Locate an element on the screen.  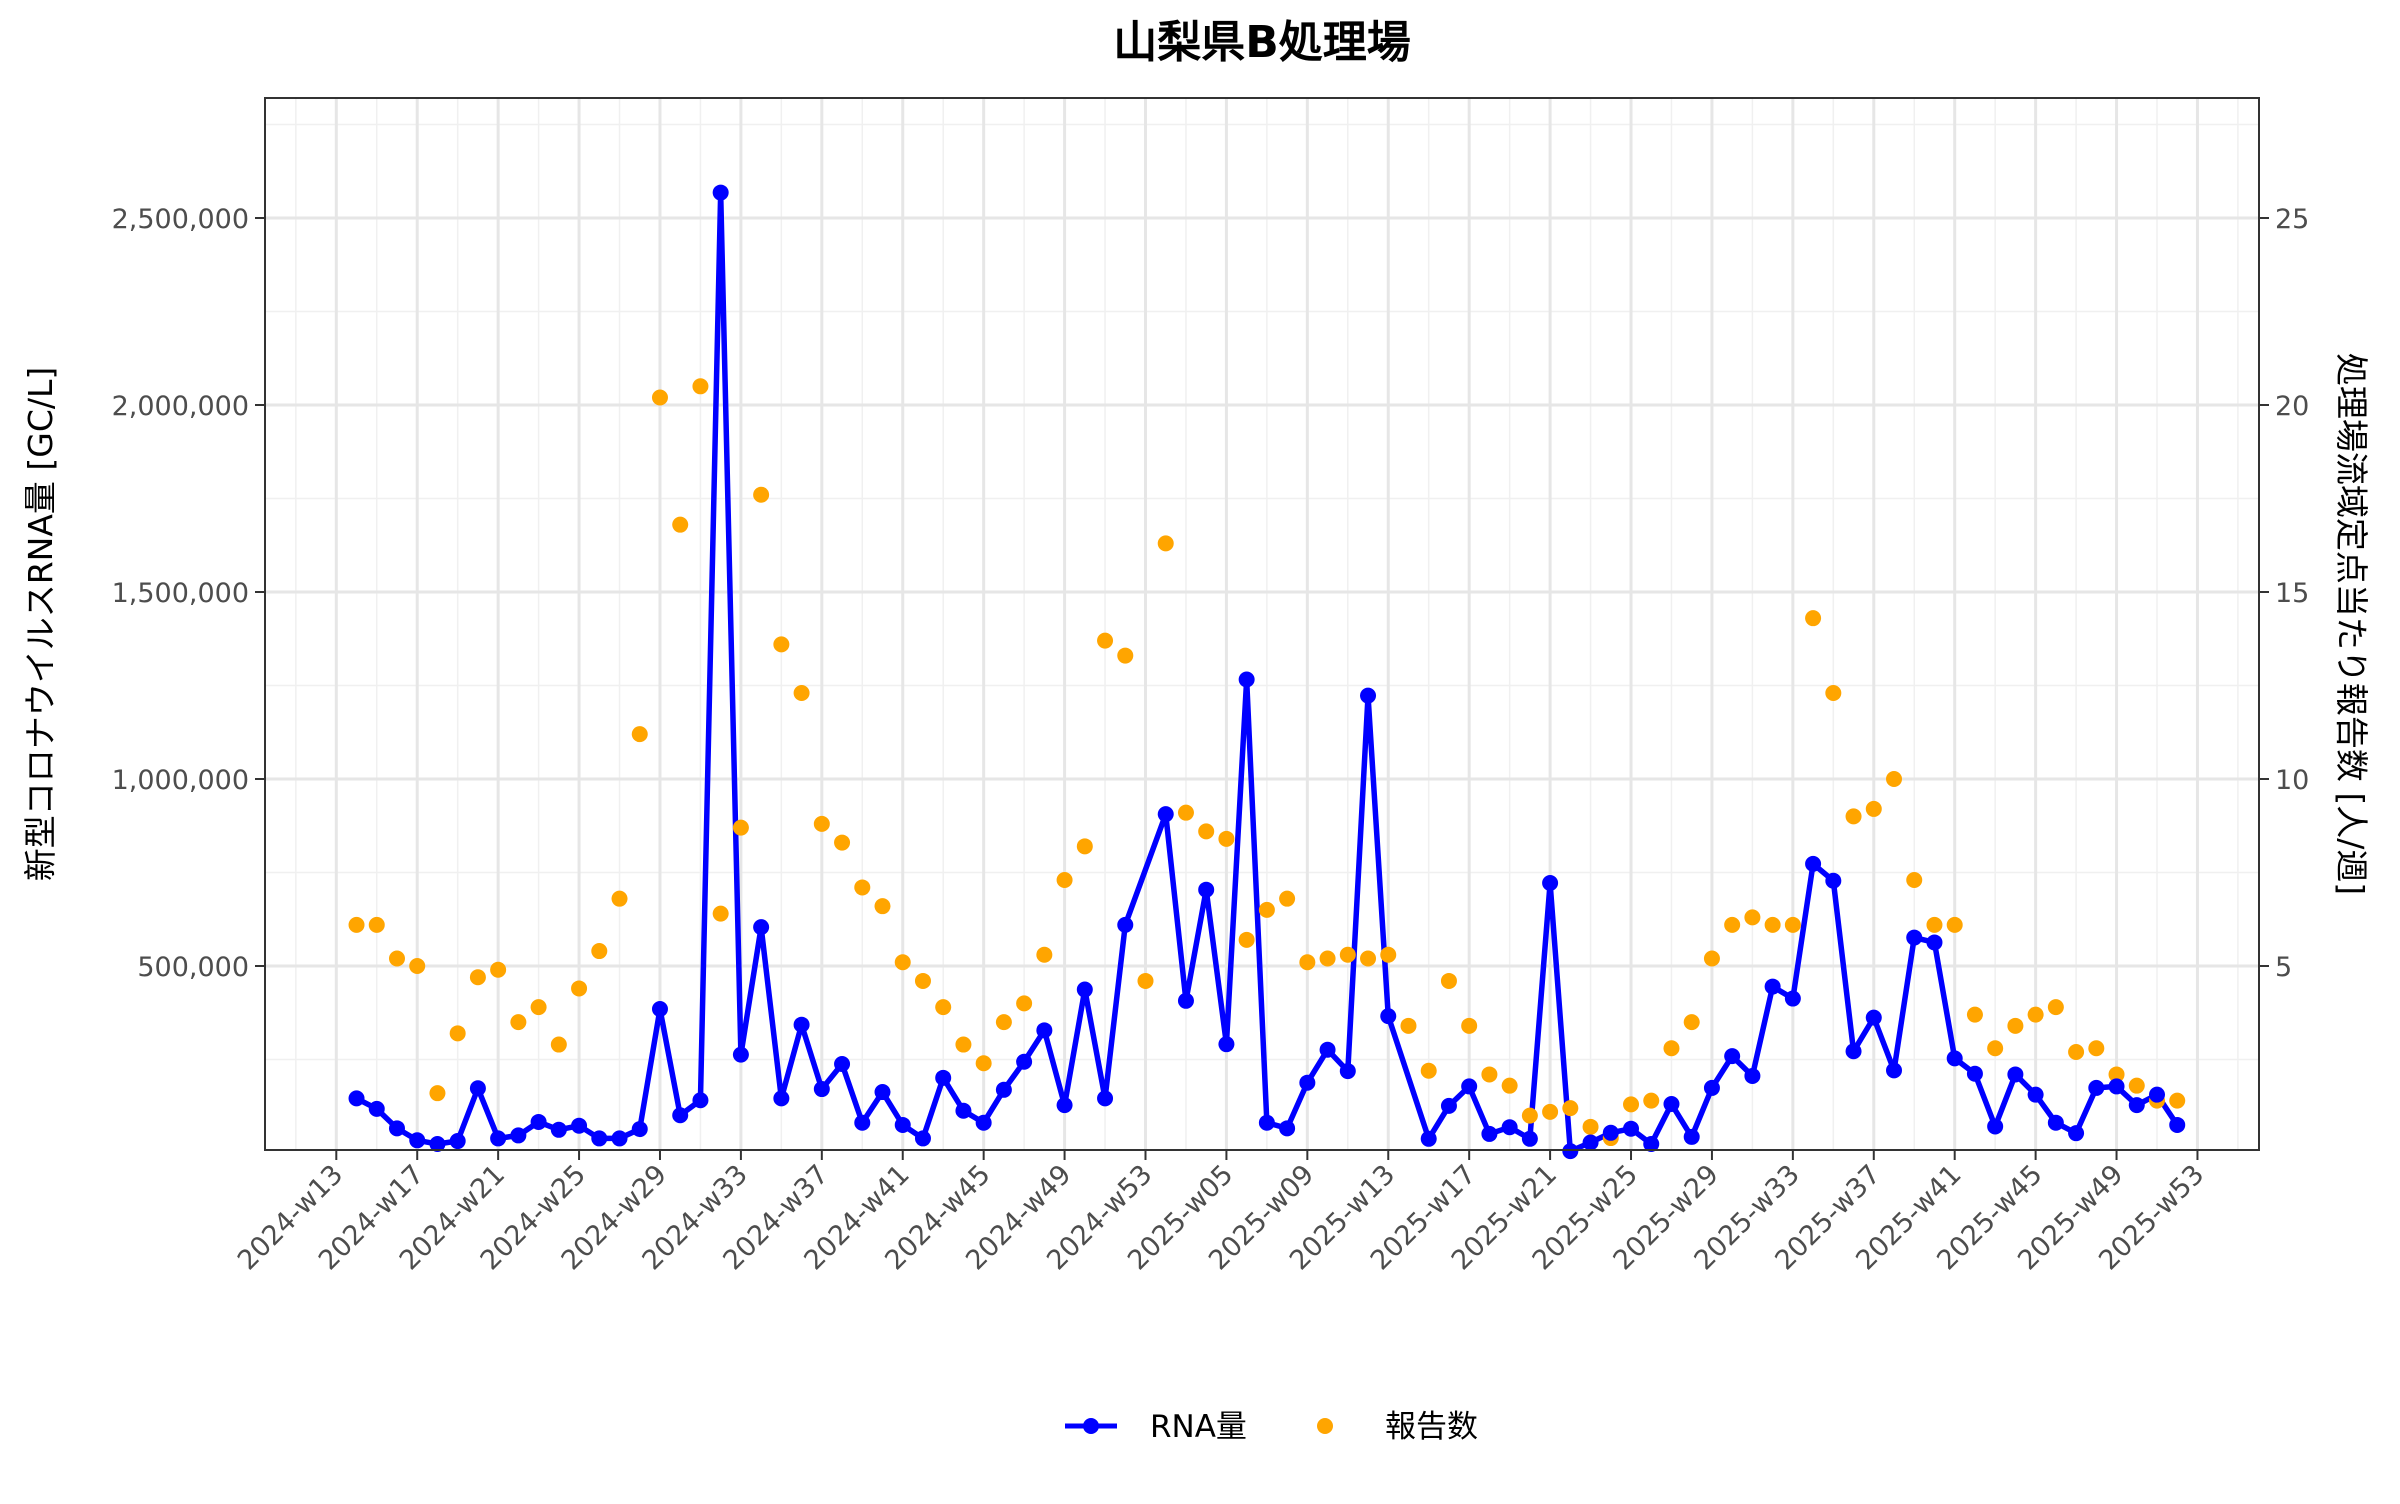
chart-title: 山梨県B処理場 is located at coordinates (1262, 42).